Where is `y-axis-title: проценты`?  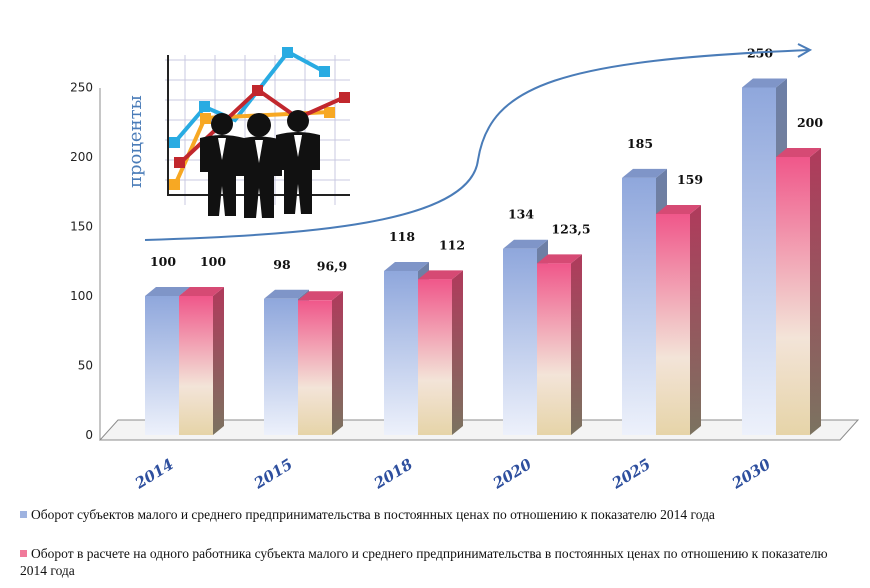
y-axis-title: проценты is located at coordinates (135, 141).